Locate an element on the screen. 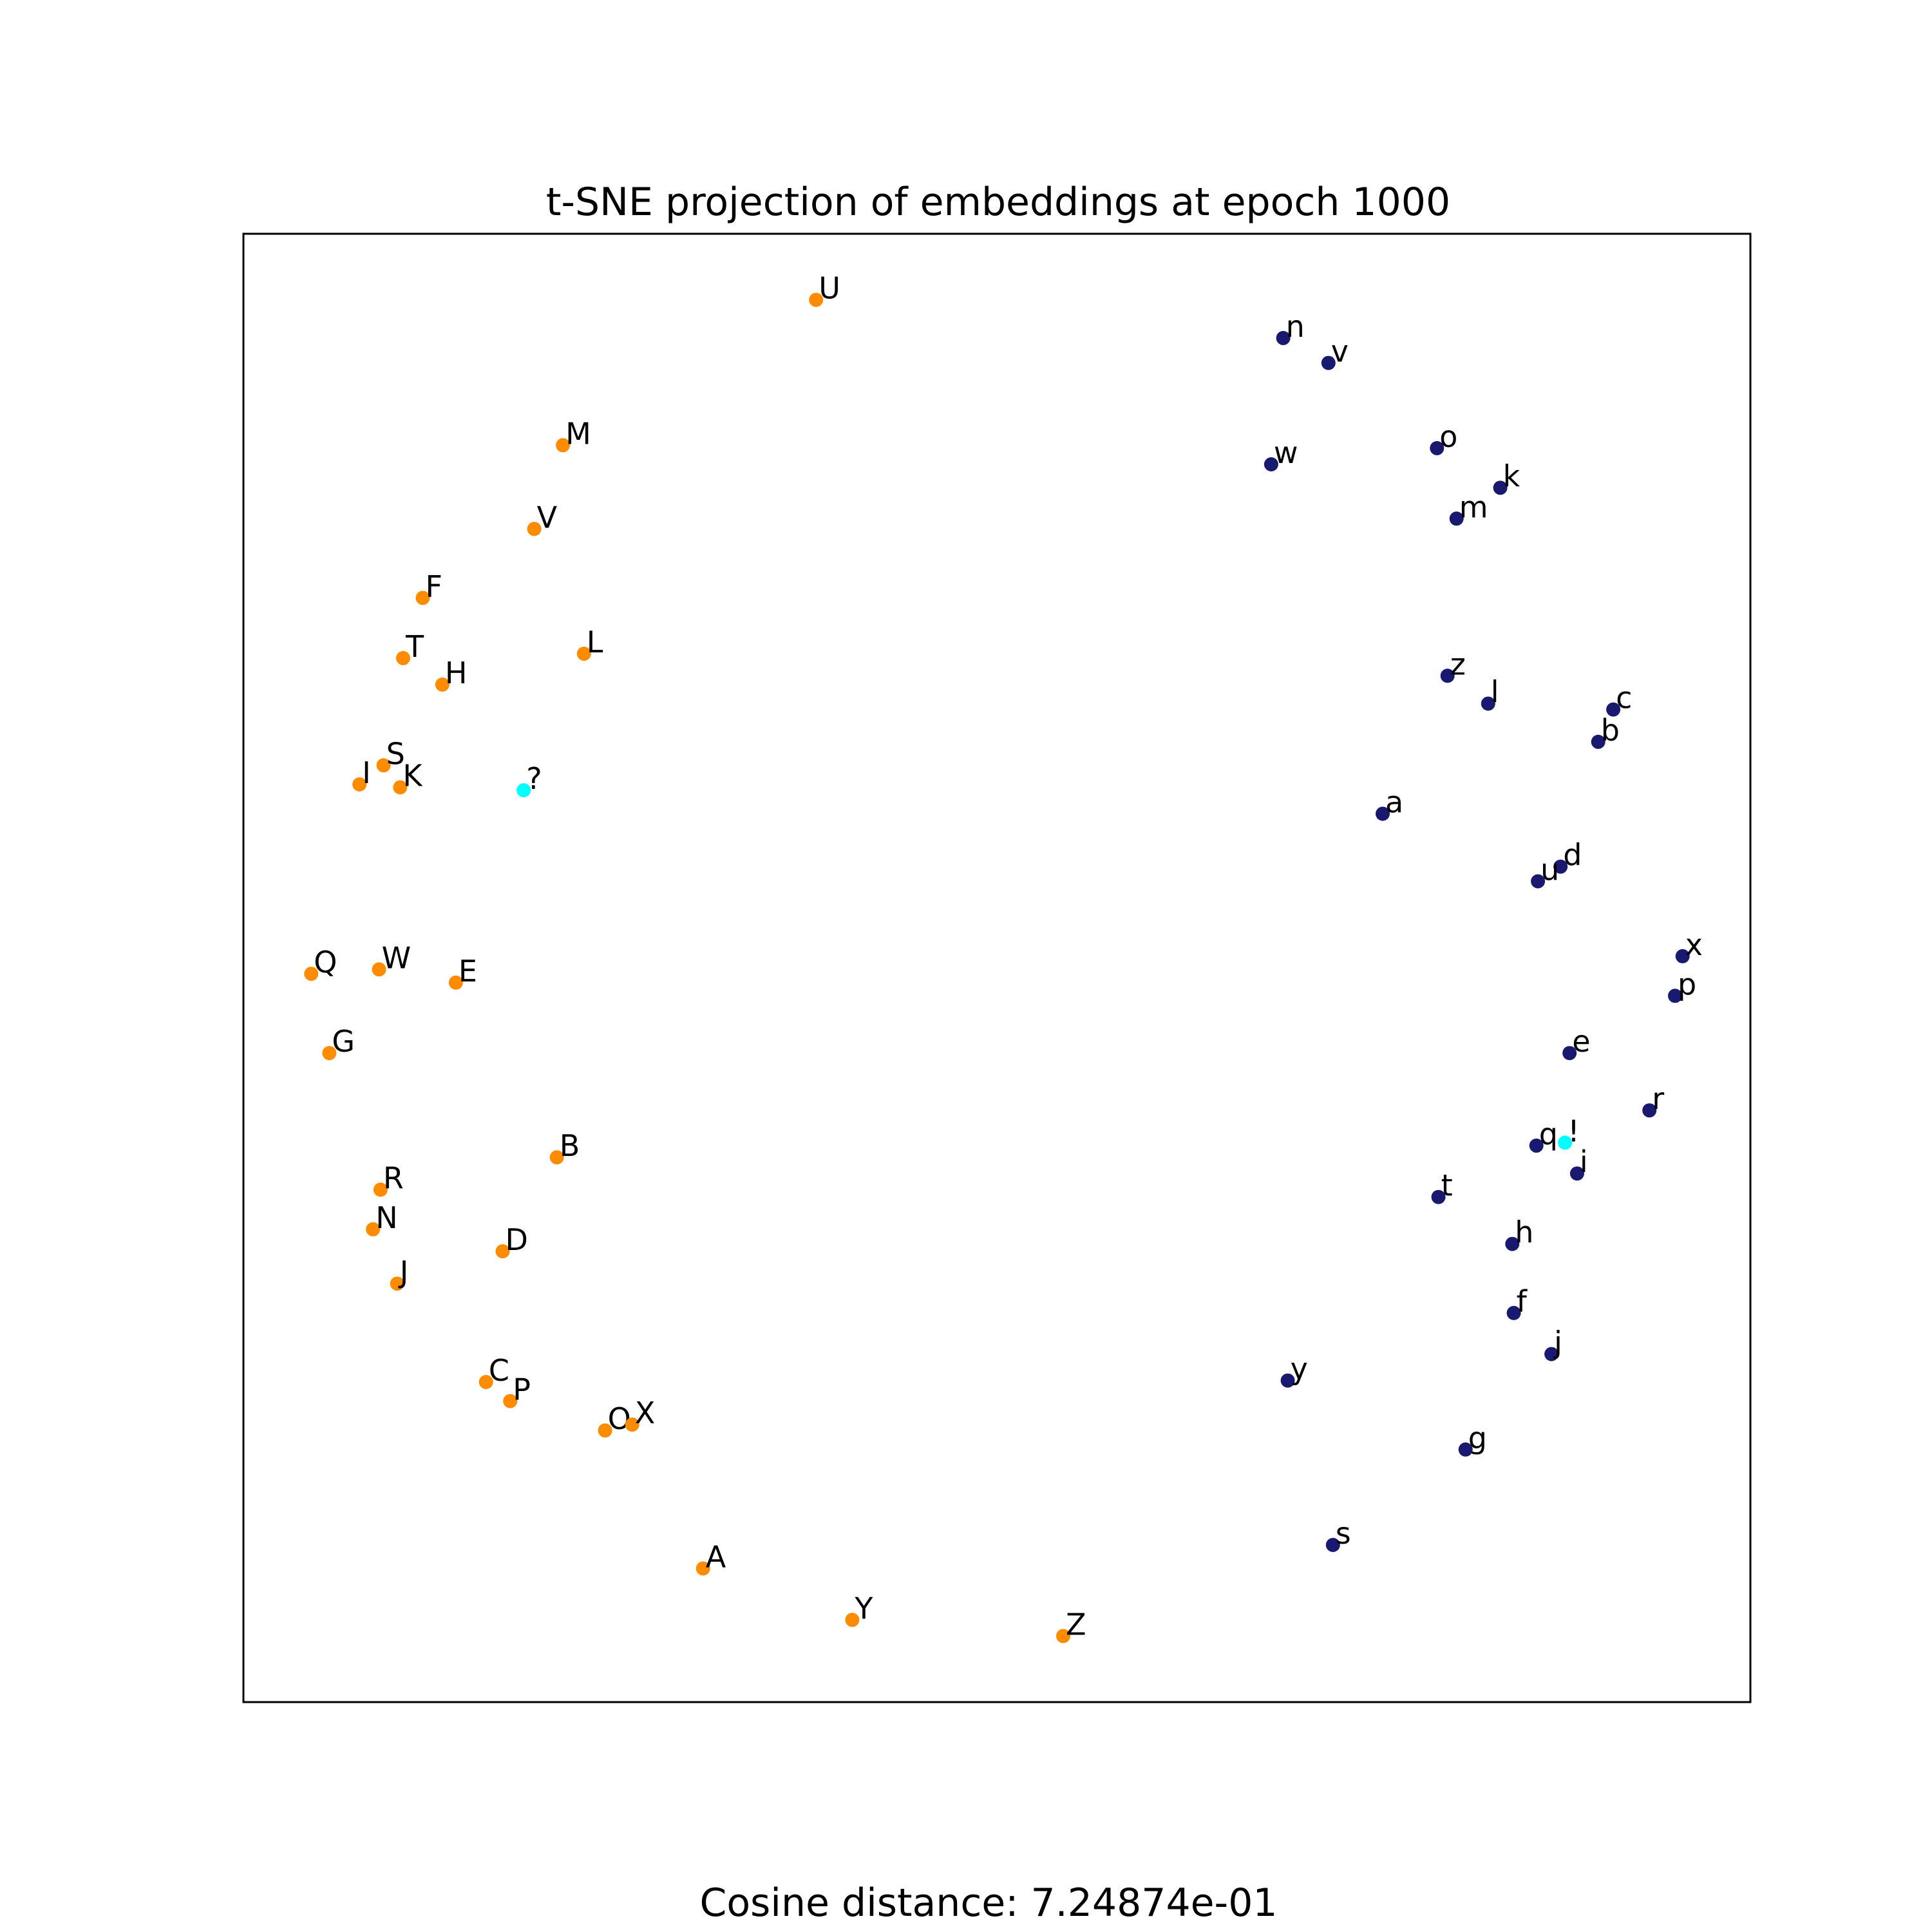 This screenshot has height=1932, width=1932. point-label-upper-e: E is located at coordinates (468, 972).